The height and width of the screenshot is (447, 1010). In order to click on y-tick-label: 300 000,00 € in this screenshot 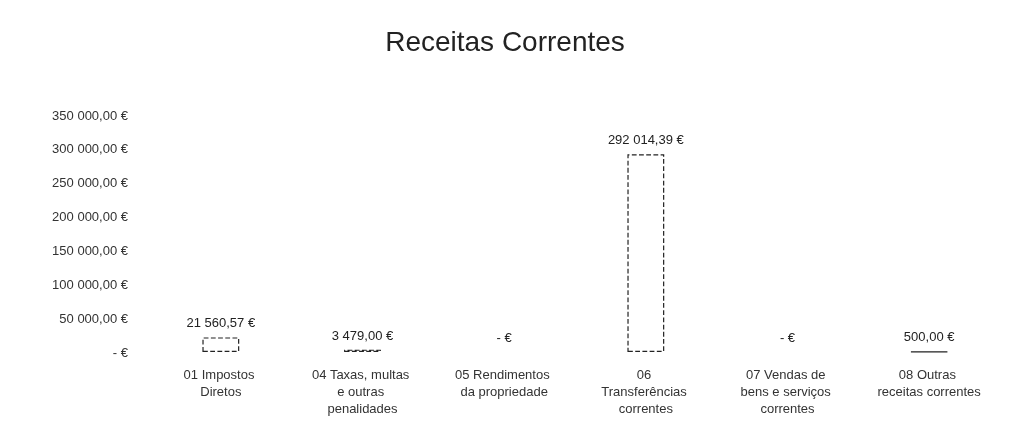, I will do `click(90, 149)`.